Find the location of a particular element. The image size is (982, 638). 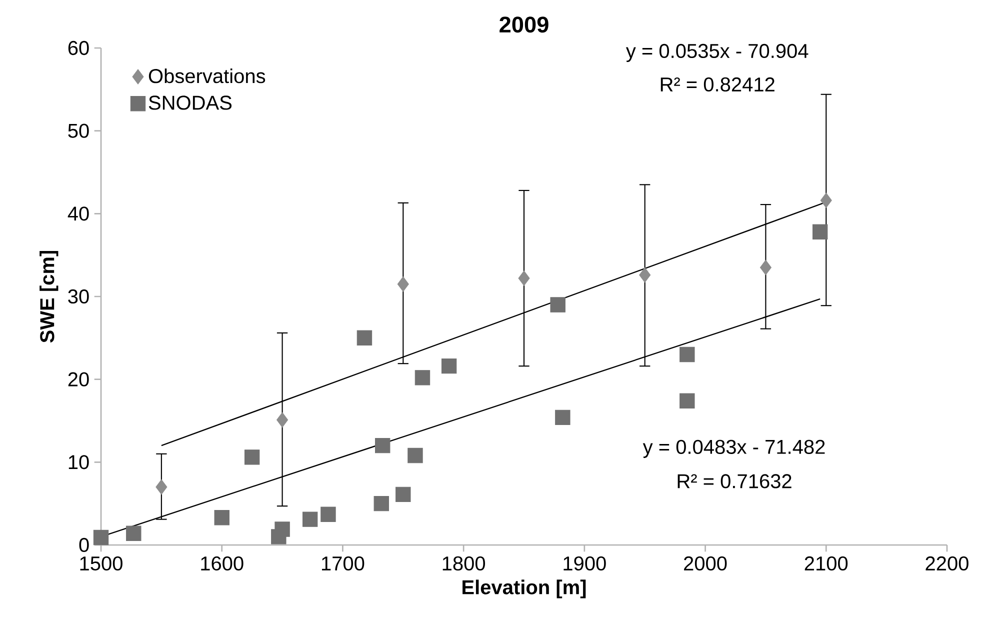

x-axis-title: Elevation [m] is located at coordinates (524, 589).